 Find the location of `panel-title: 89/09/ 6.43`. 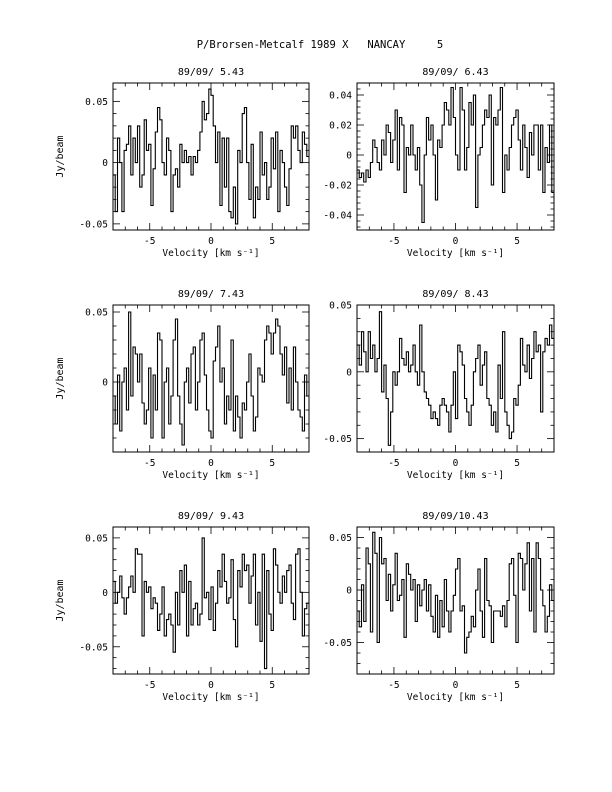

panel-title: 89/09/ 6.43 is located at coordinates (455, 72).